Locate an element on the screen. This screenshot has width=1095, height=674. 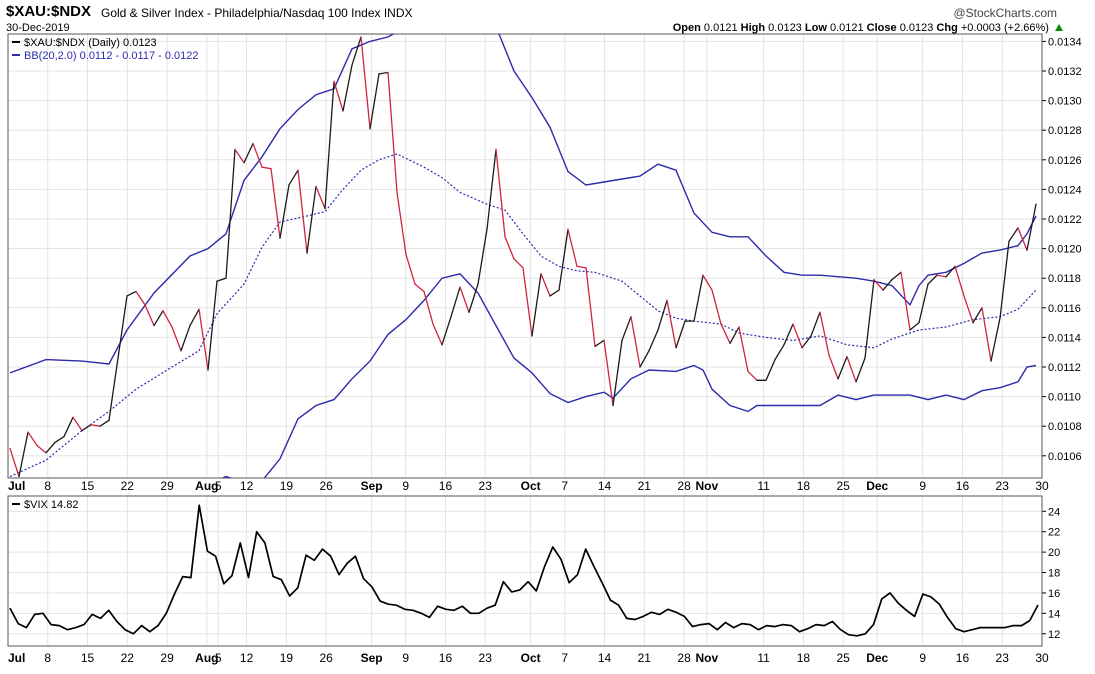
price-x-tick-label: 16 is located at coordinates (446, 486).